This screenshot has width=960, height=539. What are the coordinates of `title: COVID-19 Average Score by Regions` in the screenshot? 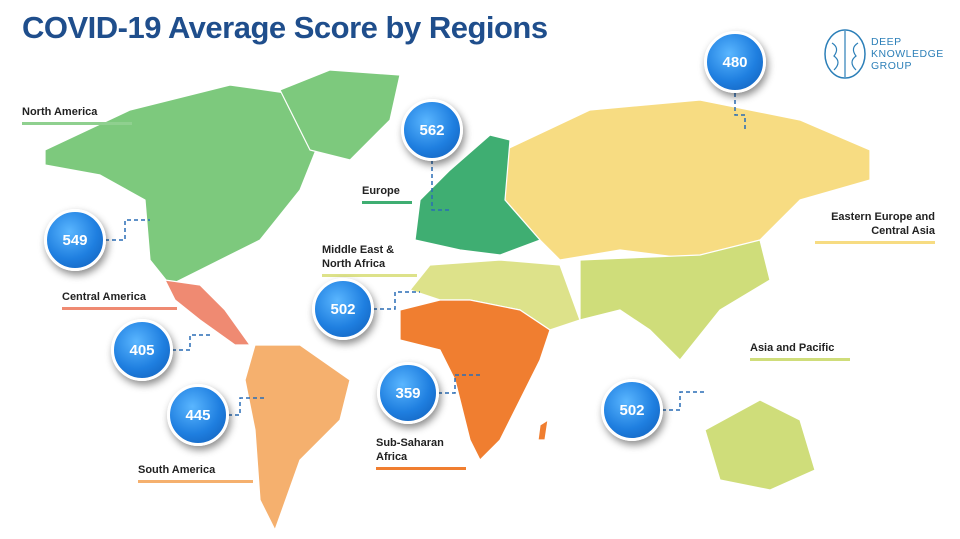 It's located at (285, 27).